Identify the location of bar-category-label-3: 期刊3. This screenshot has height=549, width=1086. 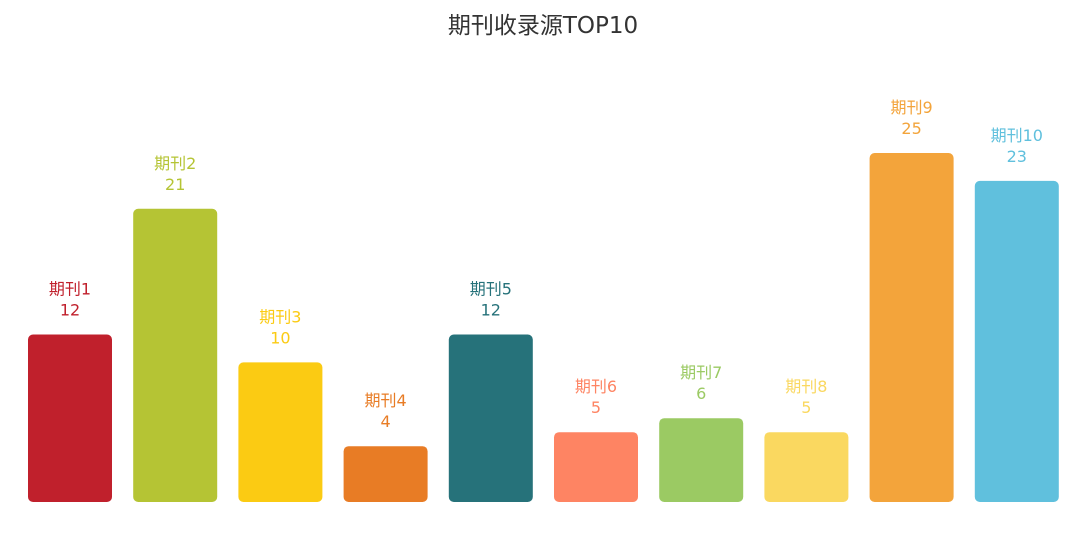
(280, 316).